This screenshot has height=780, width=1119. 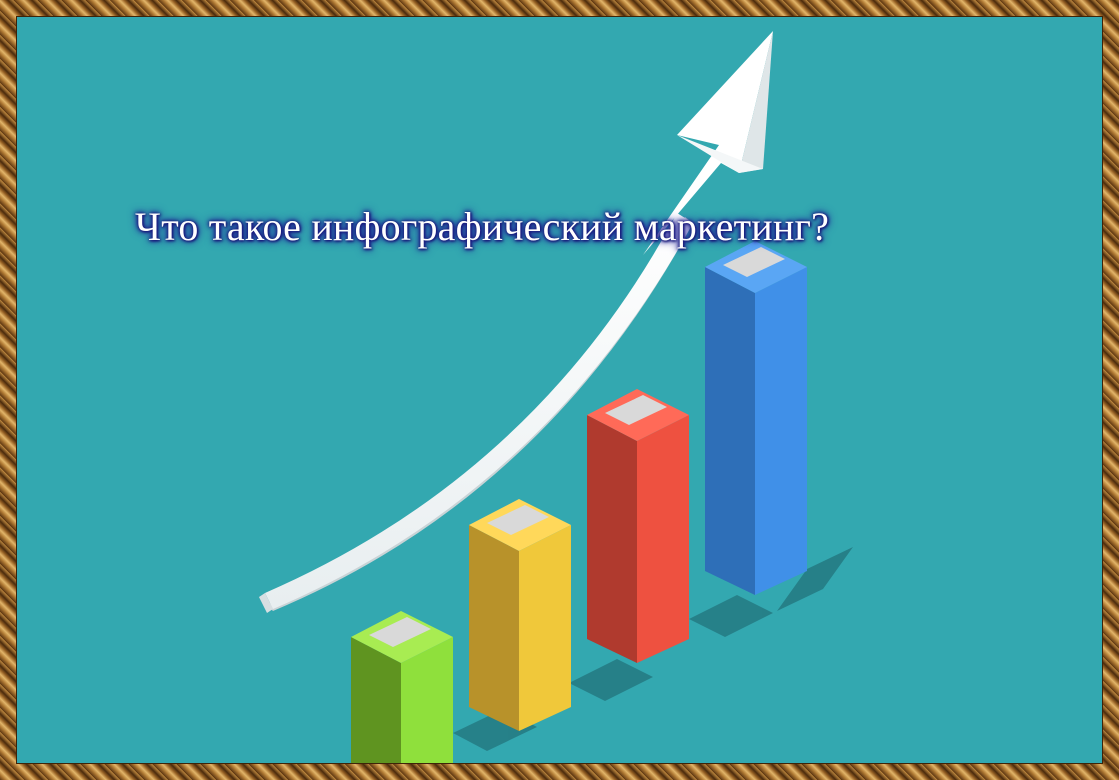 I want to click on bar-yellow, so click(x=520, y=615).